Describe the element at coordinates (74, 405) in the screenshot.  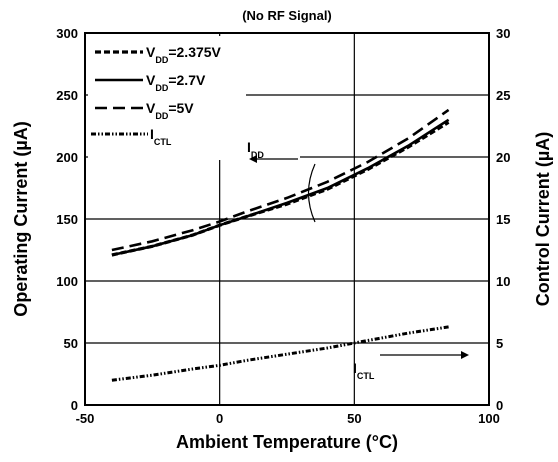
I see `y-tick-label: 0` at that location.